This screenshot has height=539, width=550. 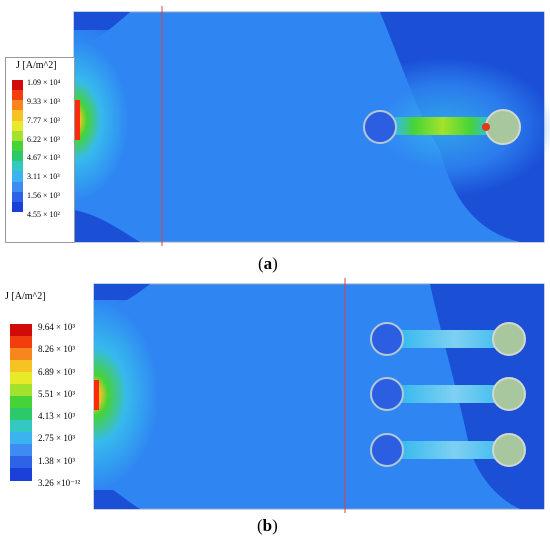 What do you see at coordinates (43, 120) in the screenshot?
I see `legend-tick-label: 7.77 × 10³` at bounding box center [43, 120].